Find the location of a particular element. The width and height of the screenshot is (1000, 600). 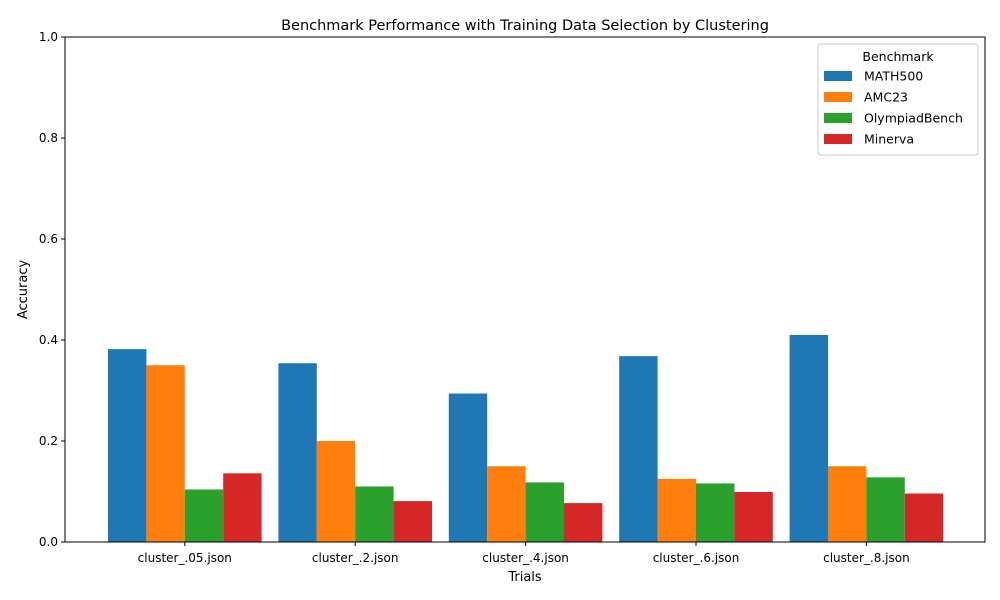

legend-frame is located at coordinates (898, 99).